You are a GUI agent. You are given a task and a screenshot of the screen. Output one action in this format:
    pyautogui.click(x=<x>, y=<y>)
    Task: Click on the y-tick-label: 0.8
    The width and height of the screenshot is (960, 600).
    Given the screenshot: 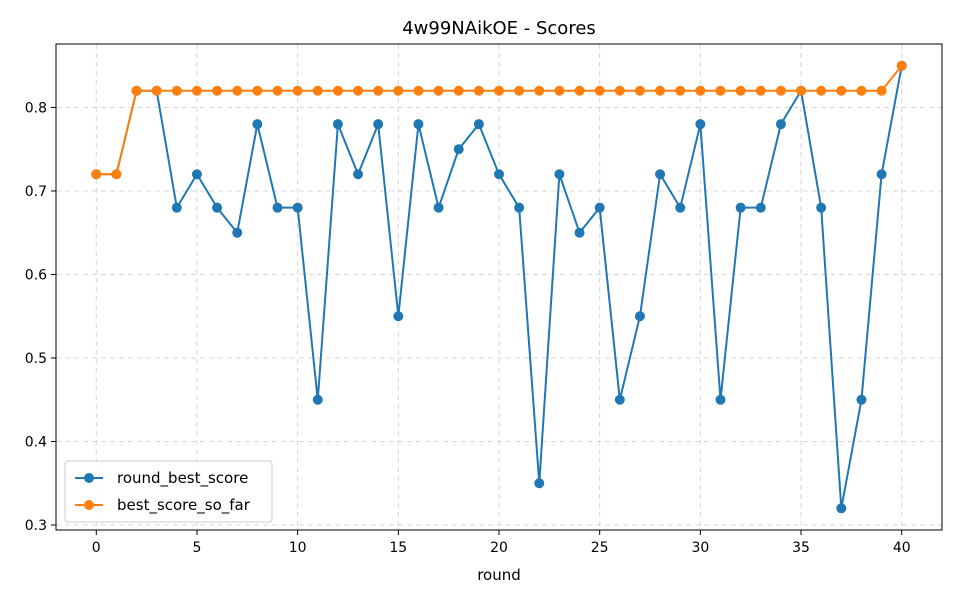 What is the action you would take?
    pyautogui.click(x=36, y=108)
    